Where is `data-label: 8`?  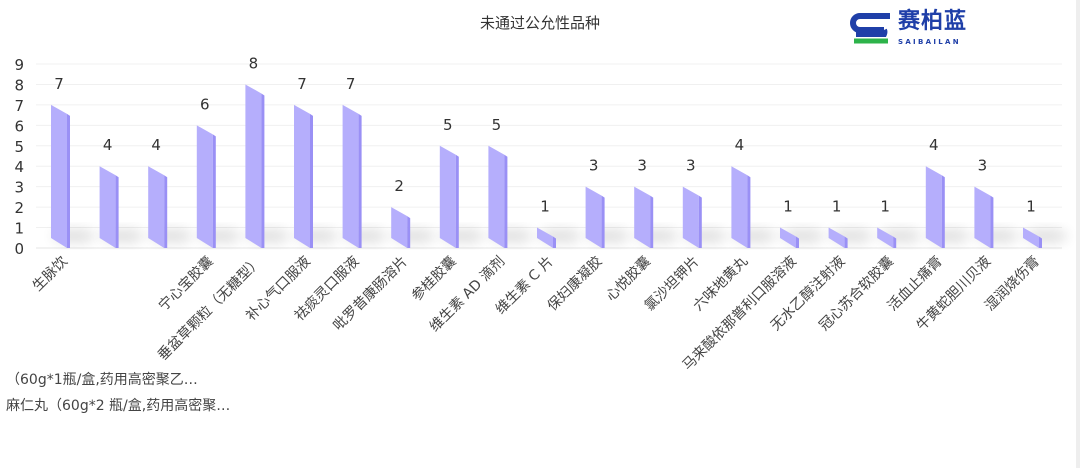
data-label: 8 is located at coordinates (254, 63).